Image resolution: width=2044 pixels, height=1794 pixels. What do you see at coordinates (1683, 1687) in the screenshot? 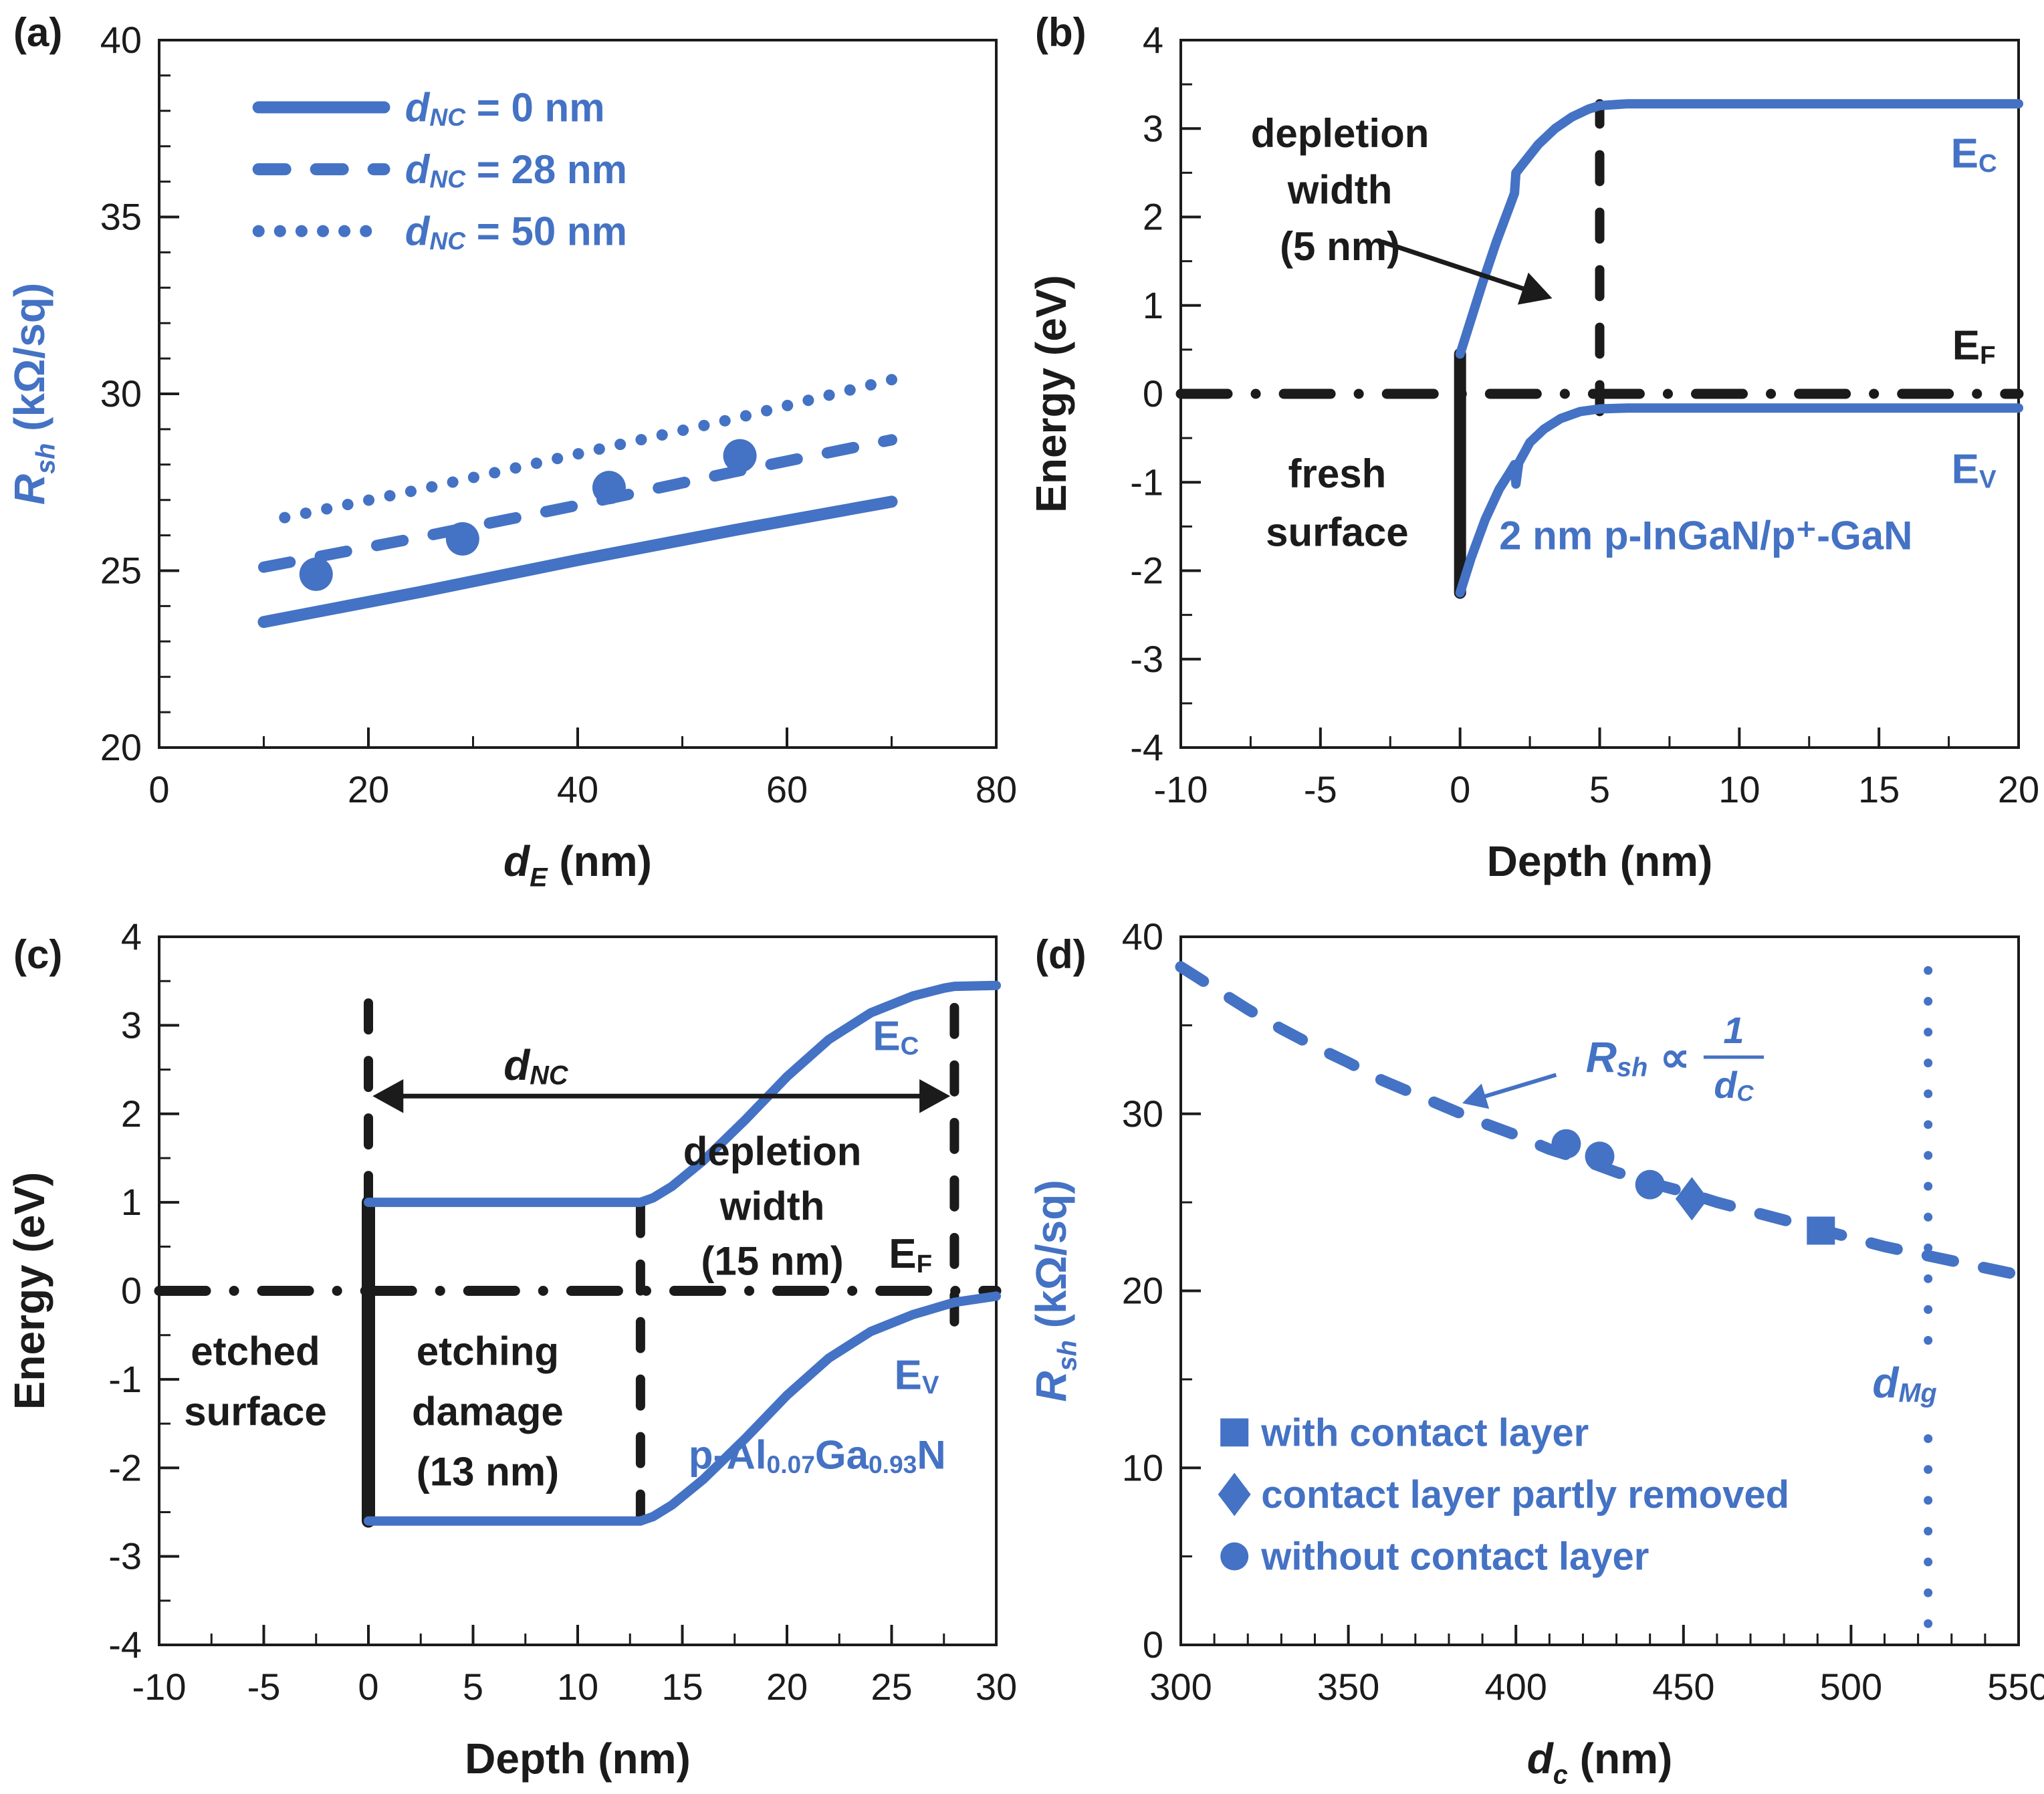
I see `svg-text: 450` at bounding box center [1683, 1687].